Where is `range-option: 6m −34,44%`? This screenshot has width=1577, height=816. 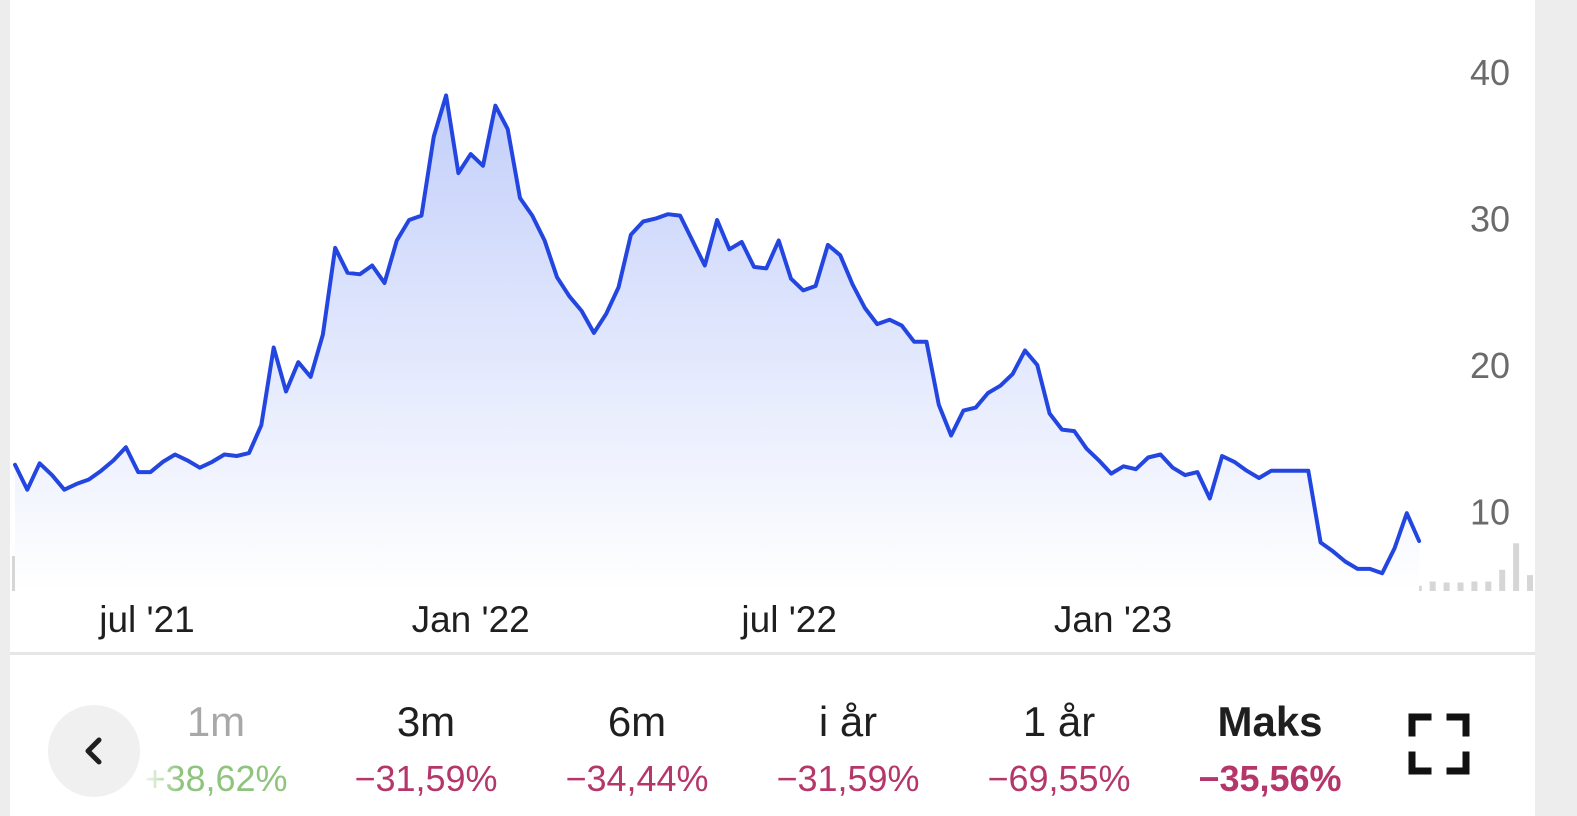
range-option: 6m −34,44% is located at coordinates (637, 749).